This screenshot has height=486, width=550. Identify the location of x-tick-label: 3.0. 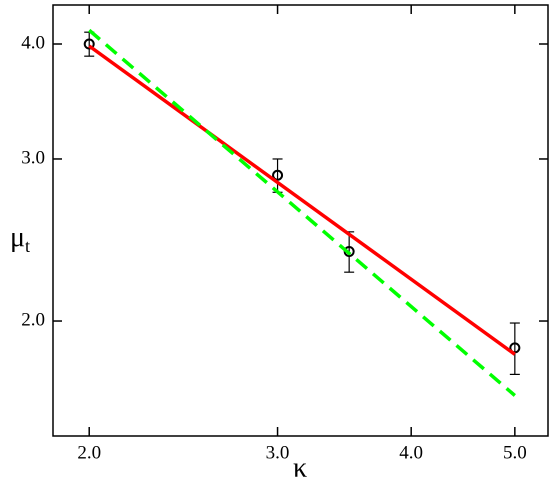
(278, 452).